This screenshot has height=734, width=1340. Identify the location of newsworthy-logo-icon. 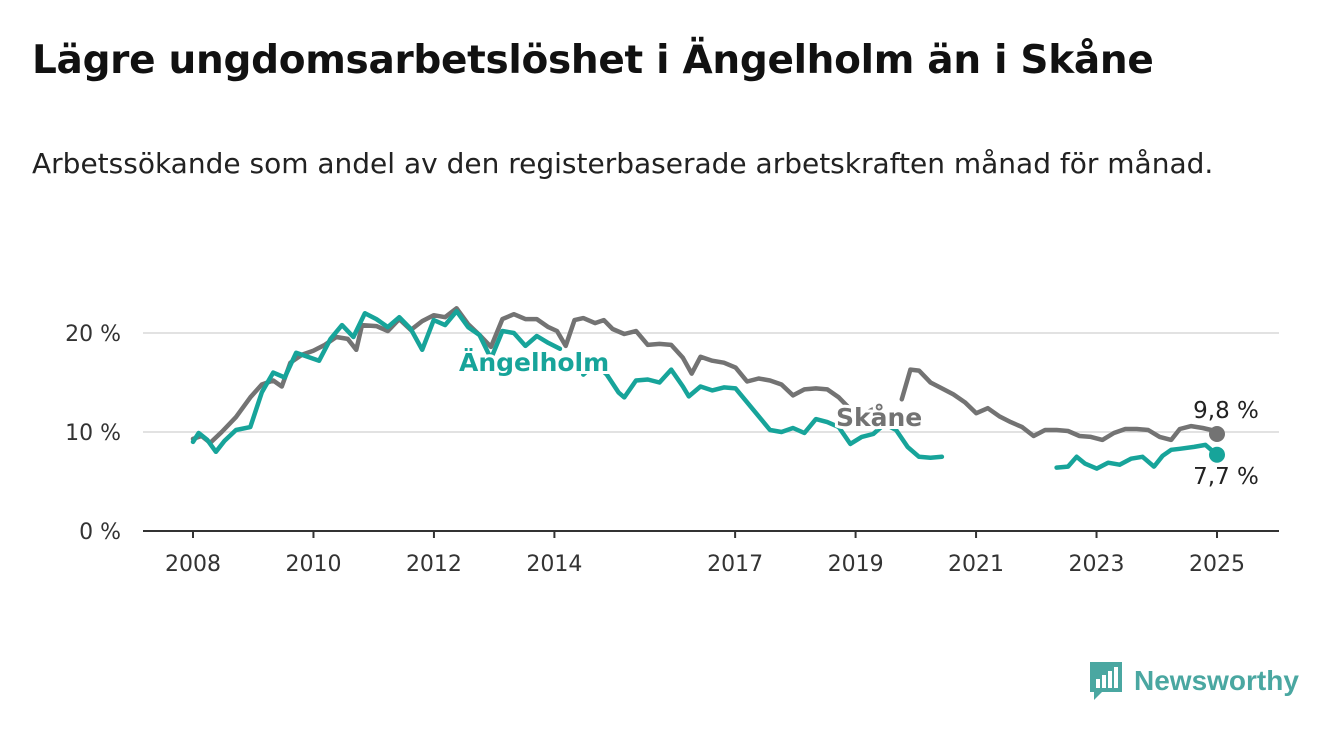
(1106, 681).